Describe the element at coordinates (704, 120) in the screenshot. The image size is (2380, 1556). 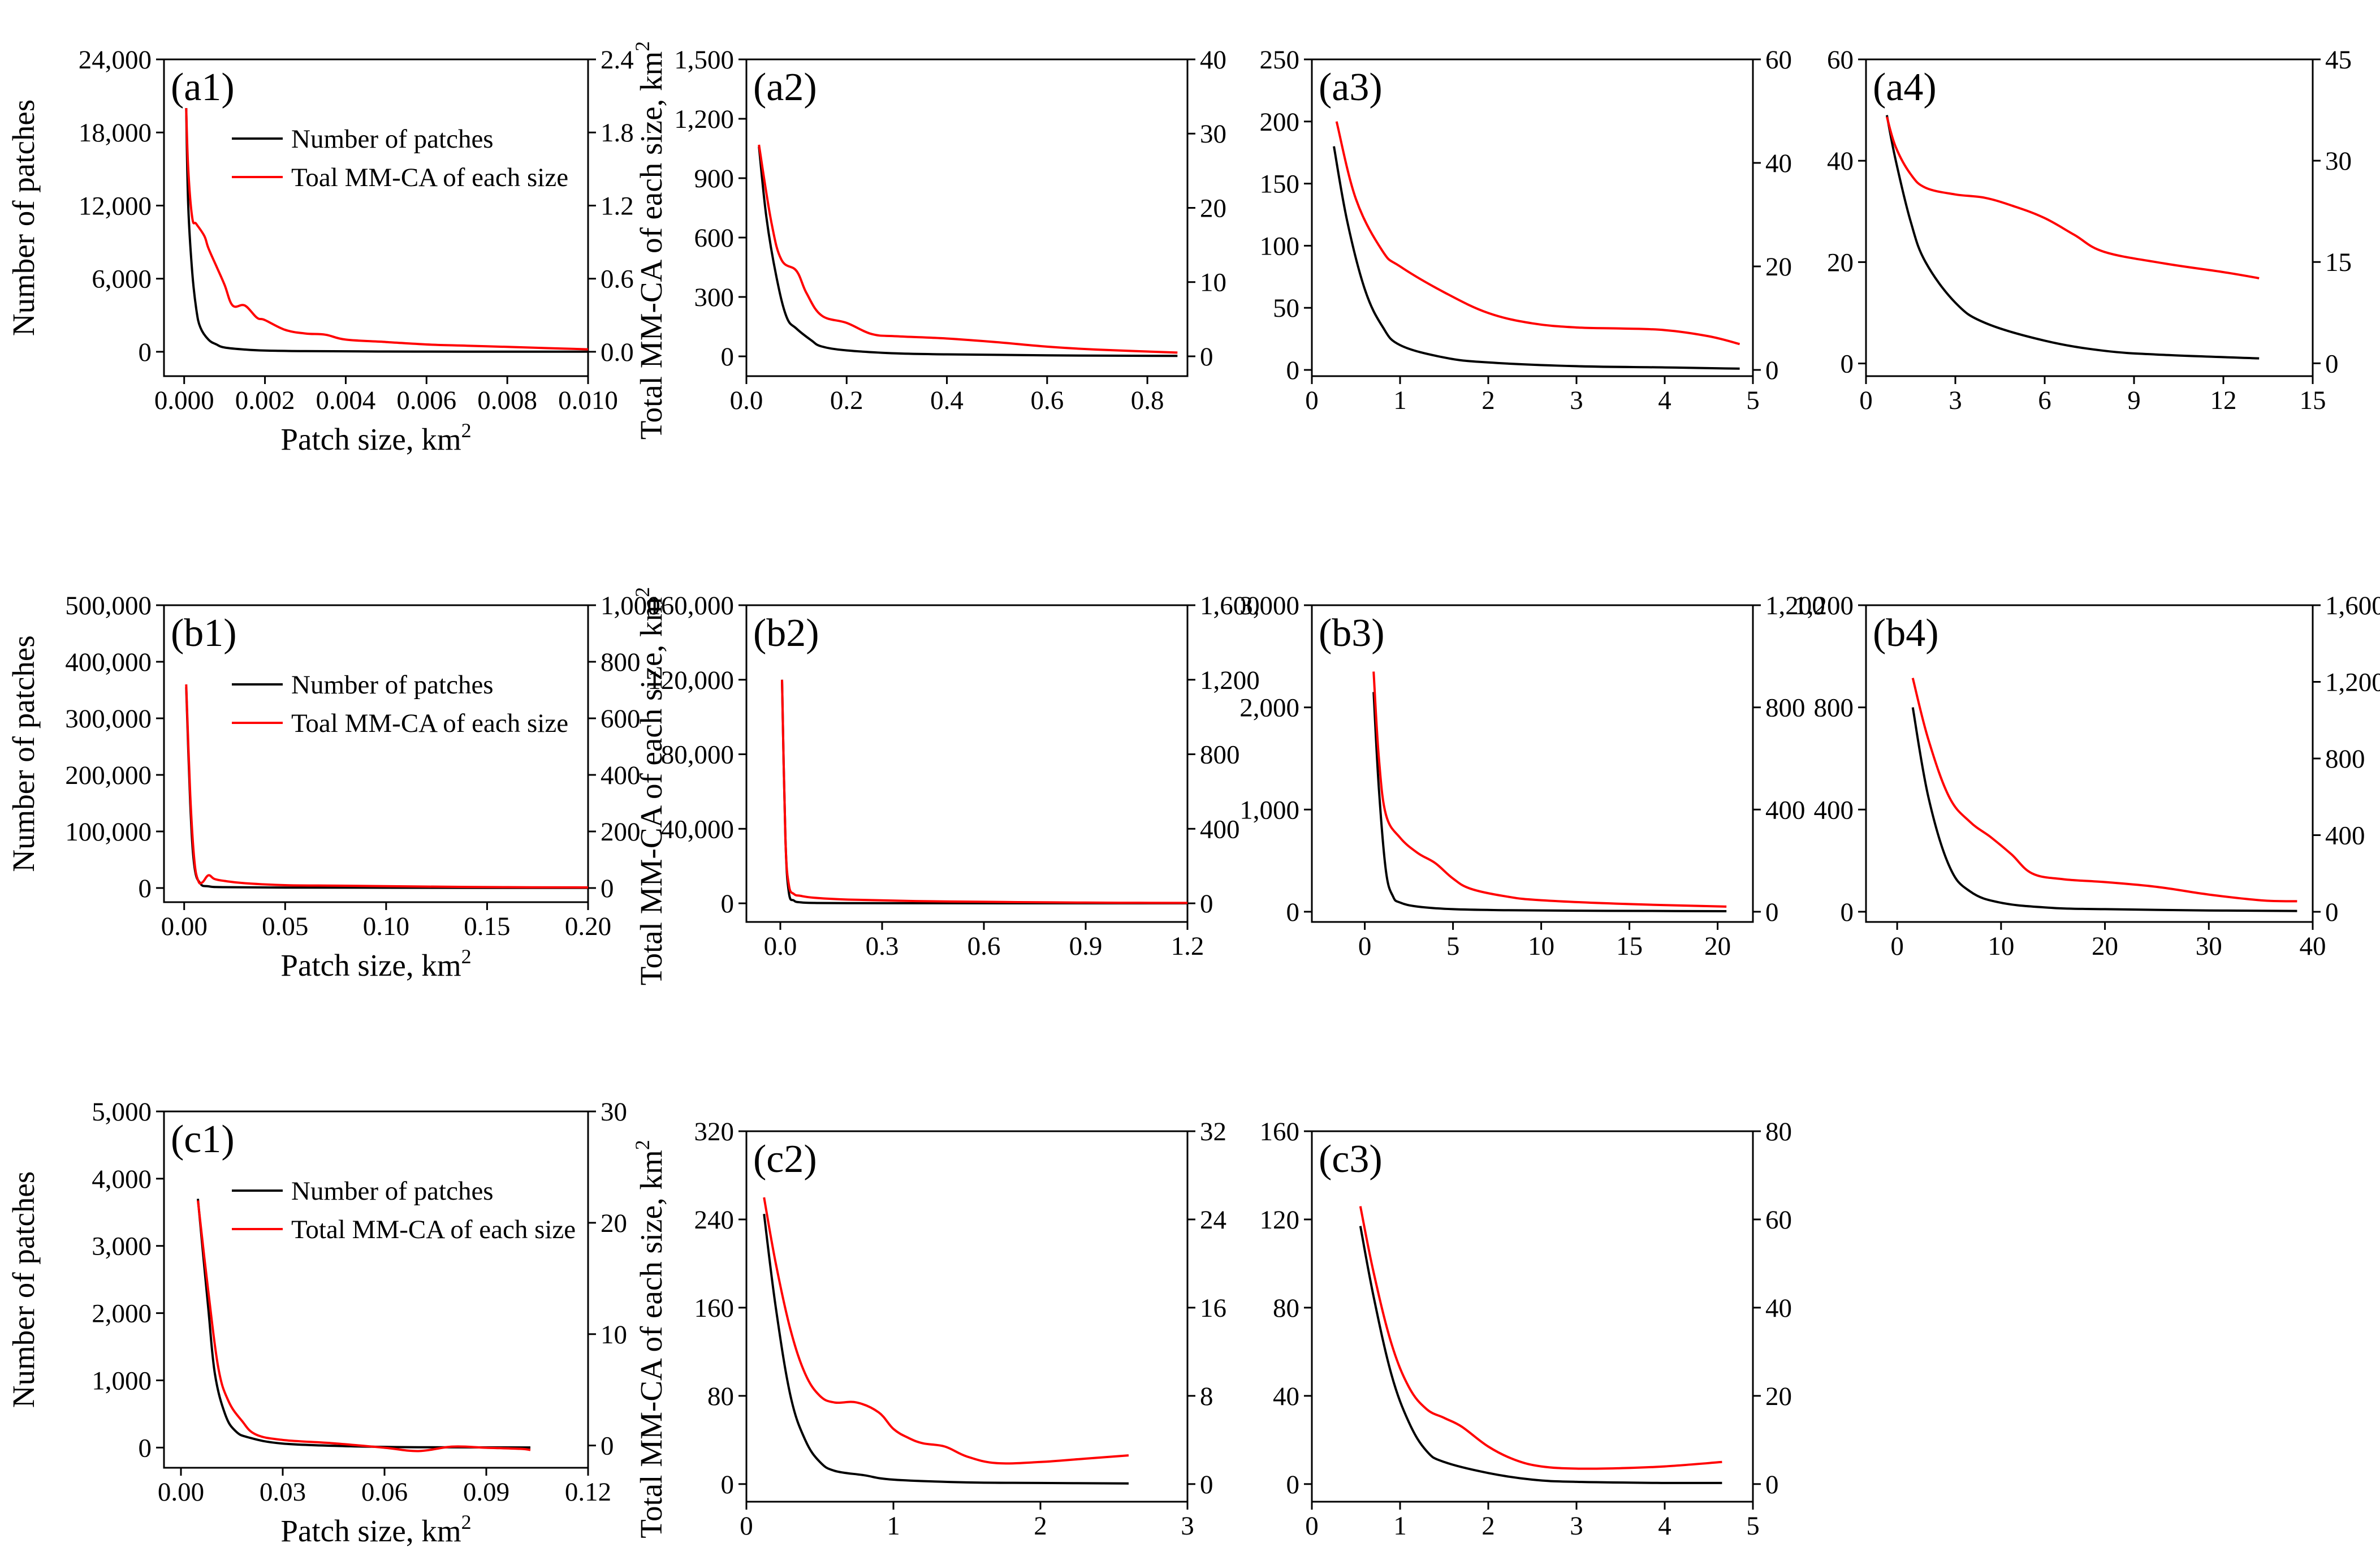
I see `y-left-tick-label: 1,200` at that location.